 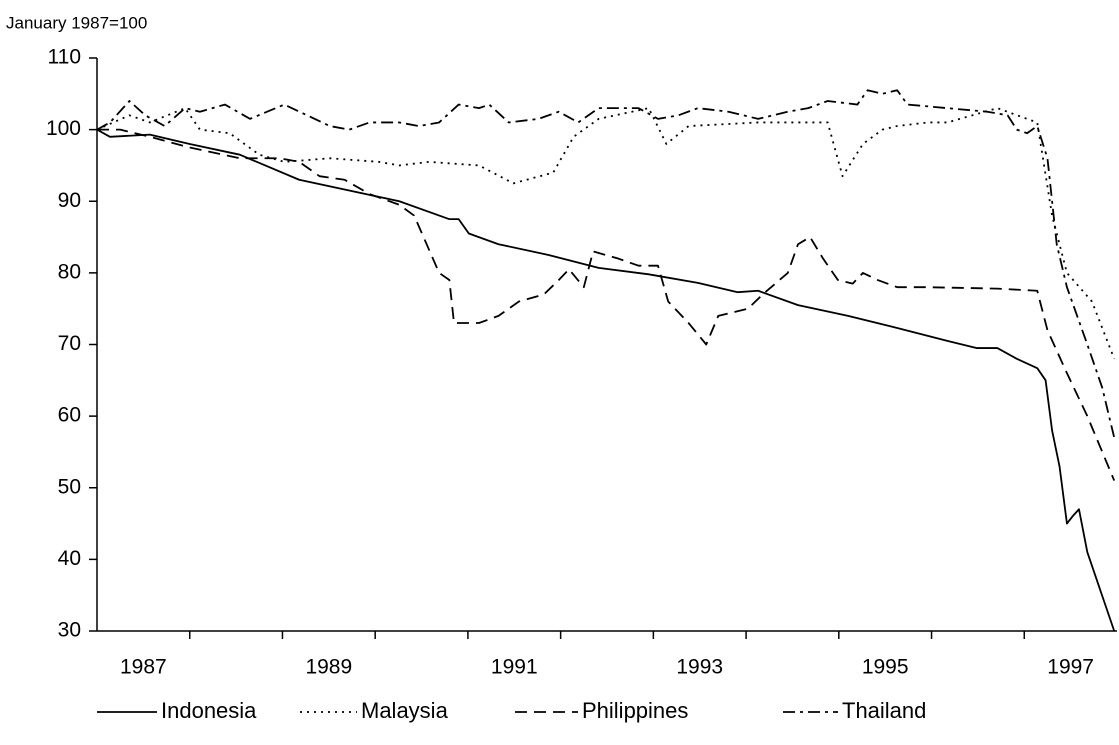 I want to click on legend-label: Thailand, so click(x=884, y=710).